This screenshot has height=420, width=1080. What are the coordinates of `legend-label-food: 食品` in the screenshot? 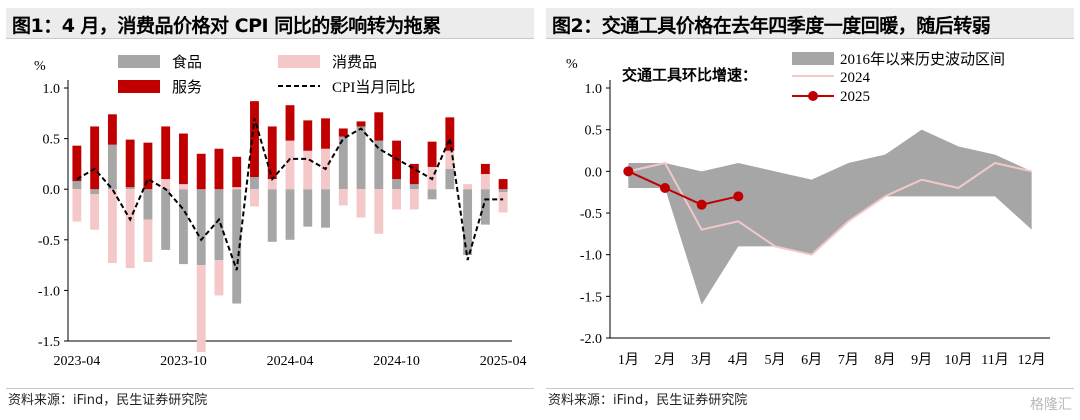 It's located at (187, 62).